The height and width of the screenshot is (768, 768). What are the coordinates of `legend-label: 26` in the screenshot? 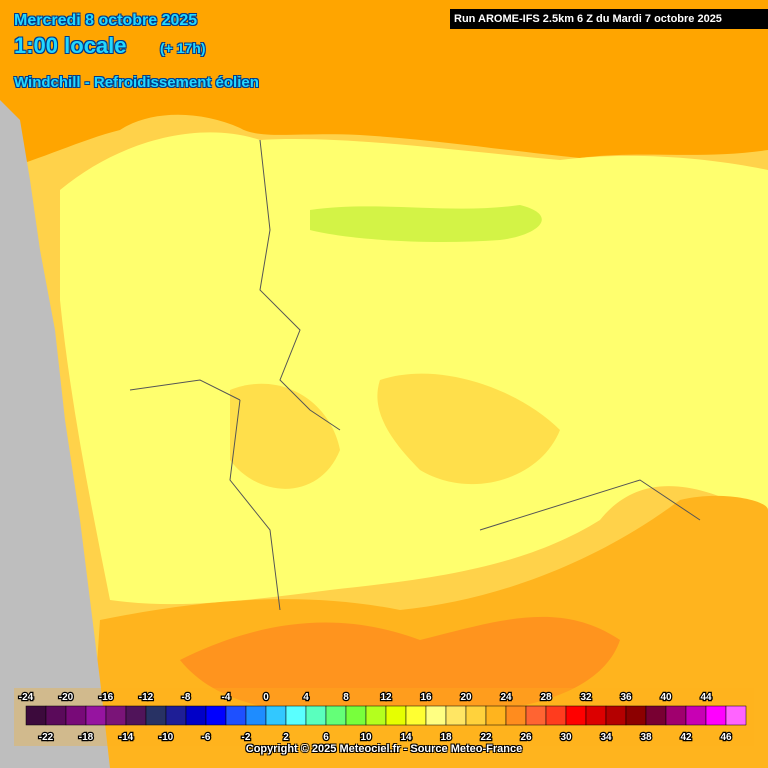 It's located at (526, 737).